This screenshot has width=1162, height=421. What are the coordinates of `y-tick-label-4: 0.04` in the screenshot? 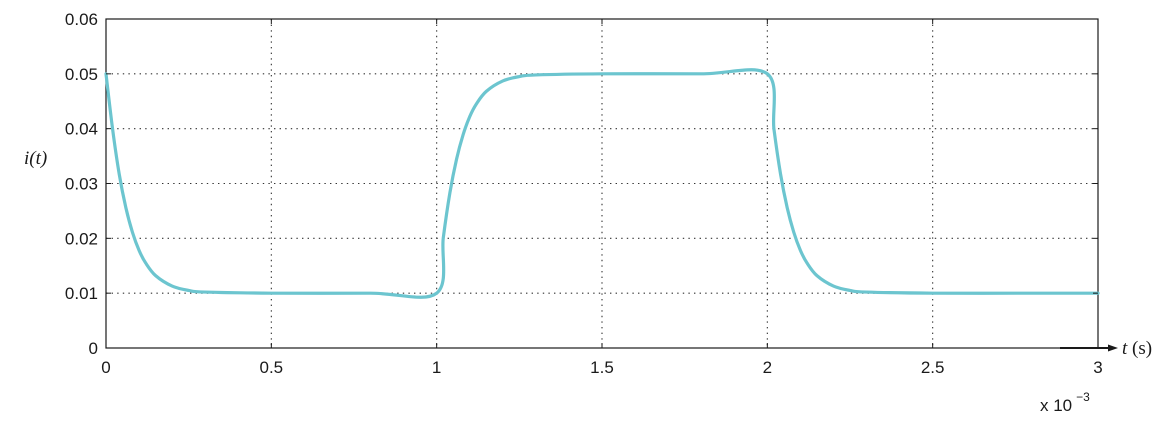 It's located at (81, 129).